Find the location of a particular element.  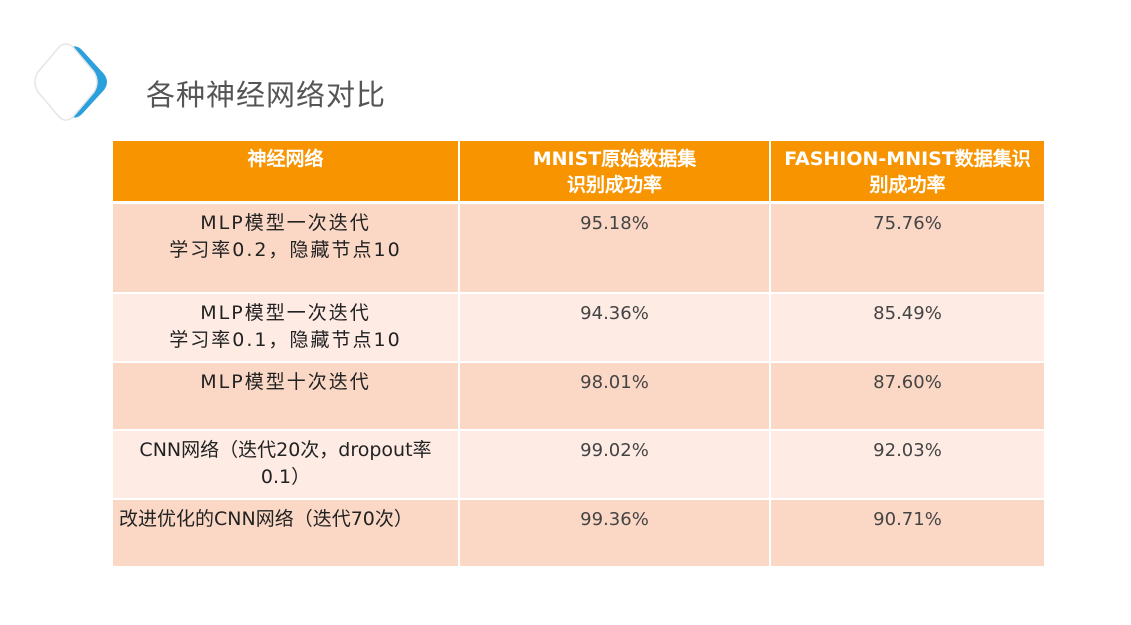

header-fashion-line1: FASHION-MNIST数据集识 is located at coordinates (907, 159).